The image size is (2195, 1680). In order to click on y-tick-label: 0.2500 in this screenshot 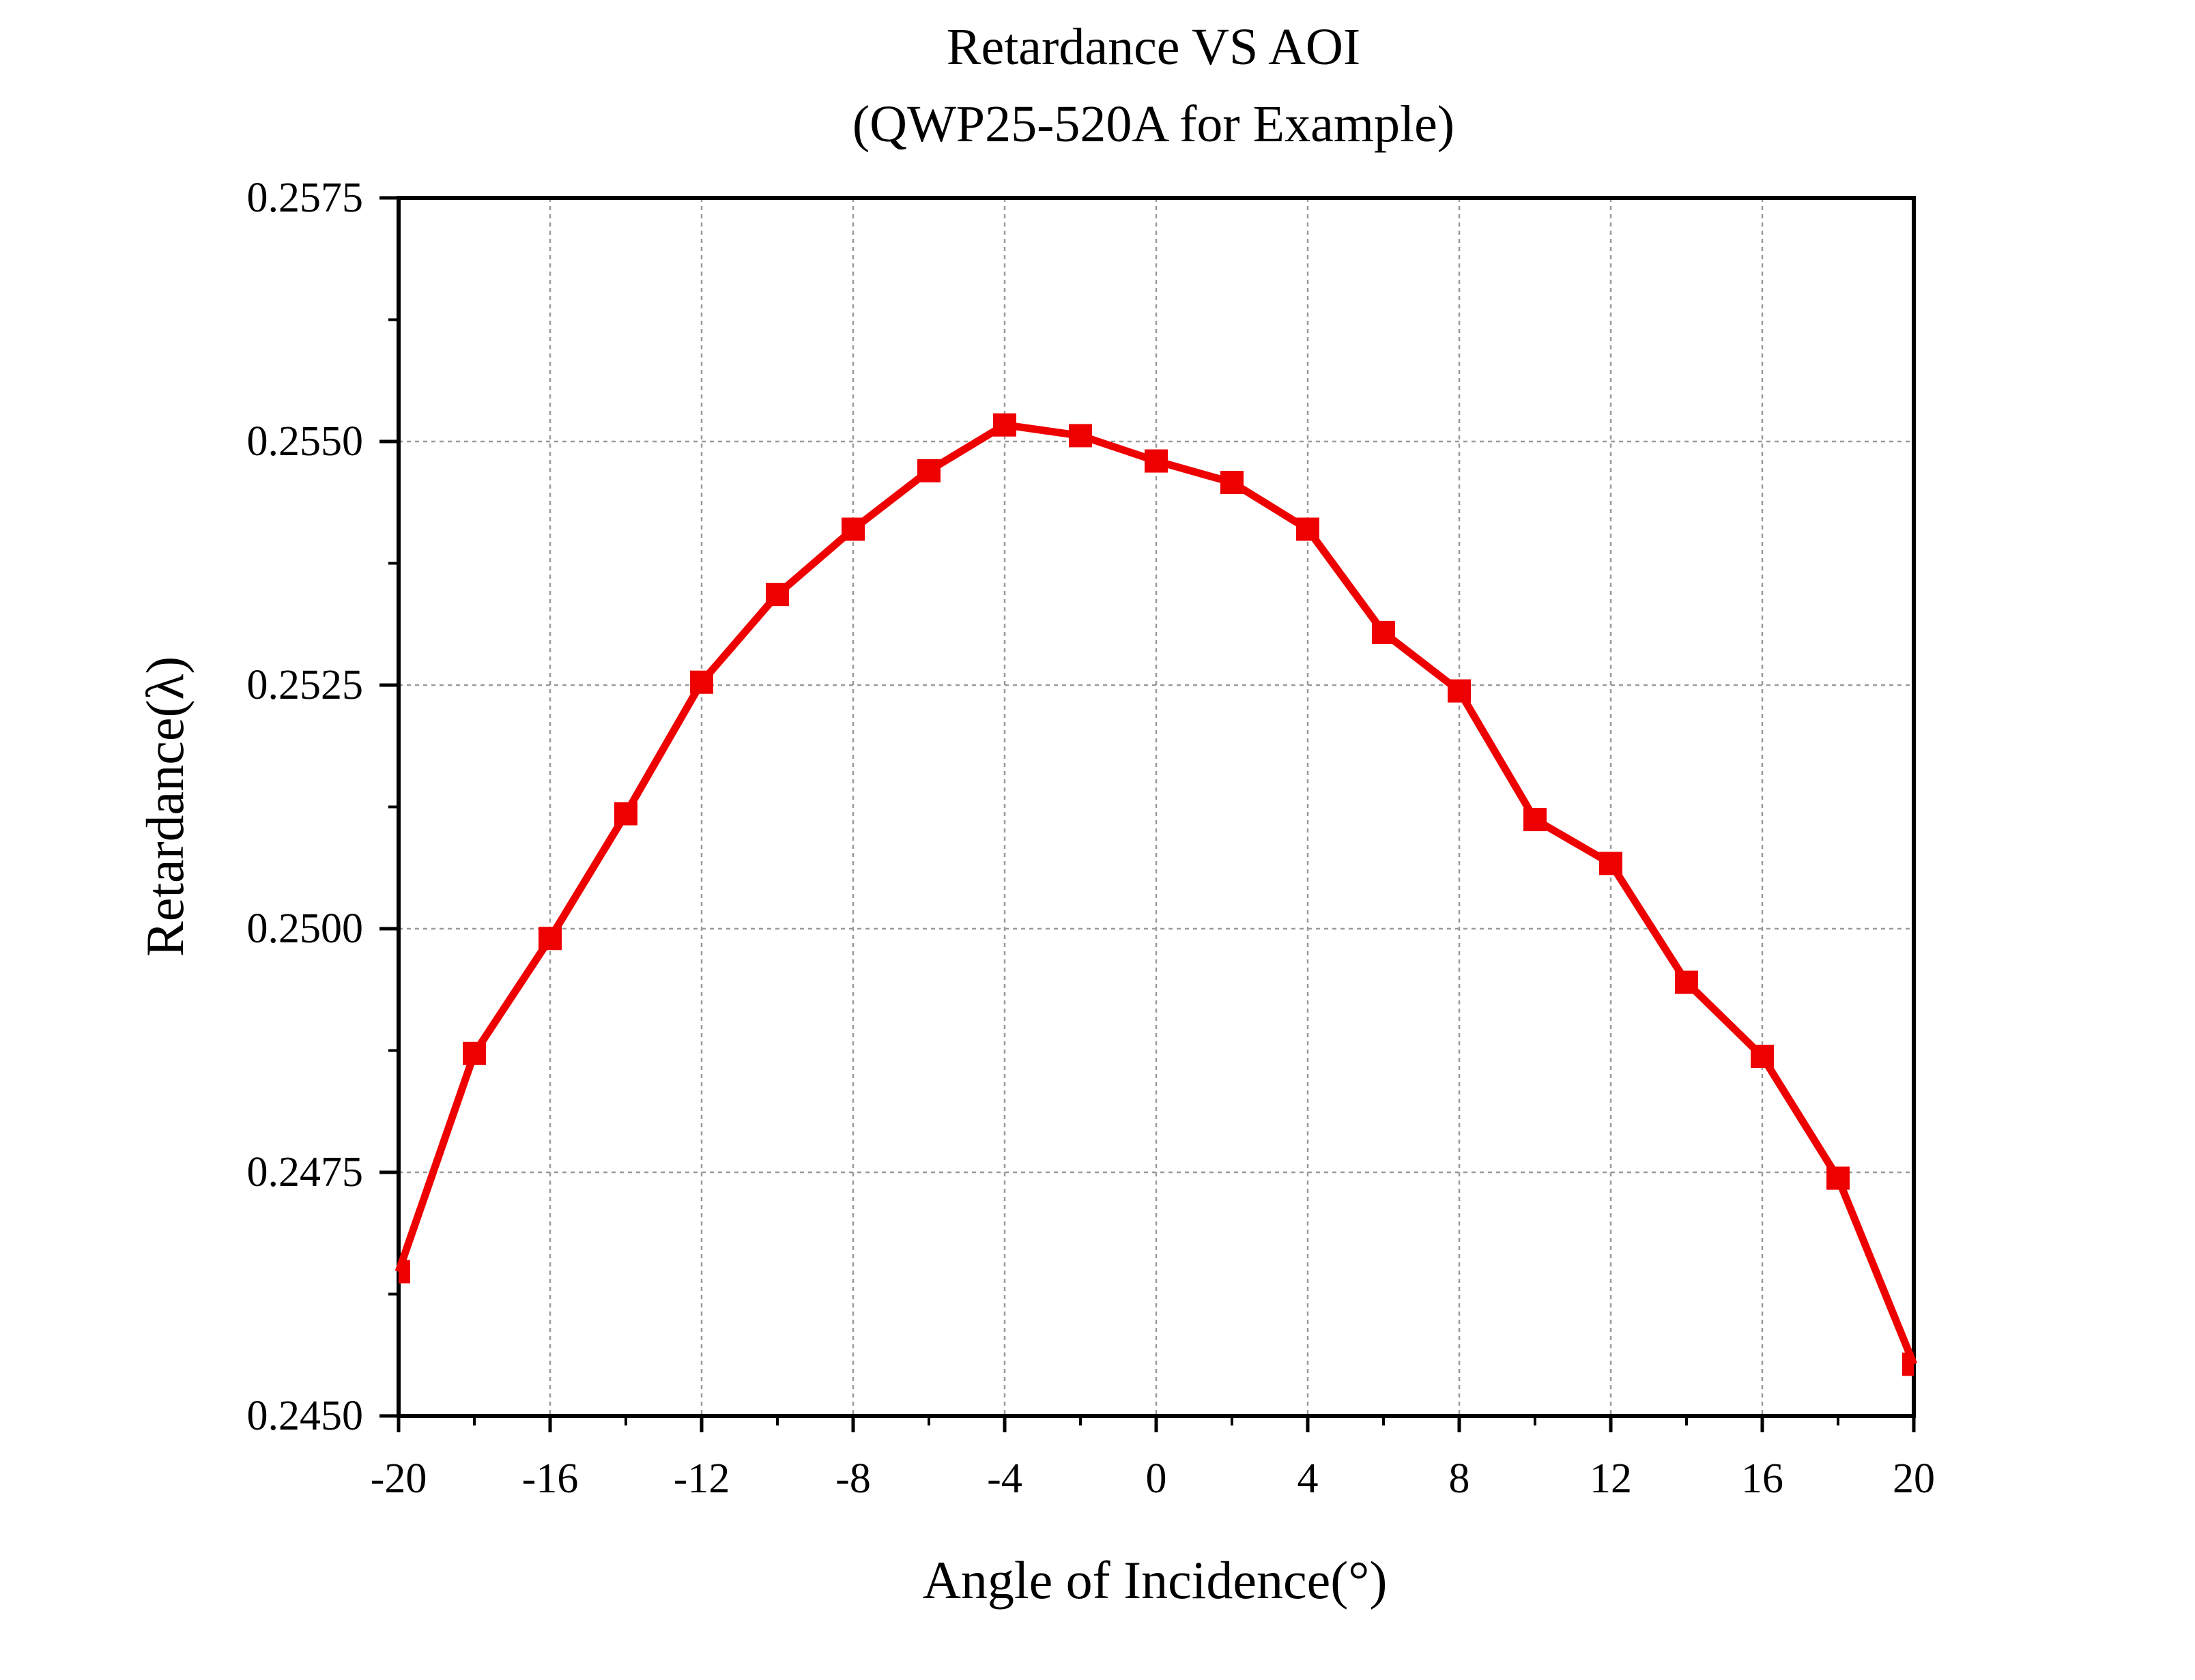, I will do `click(306, 929)`.